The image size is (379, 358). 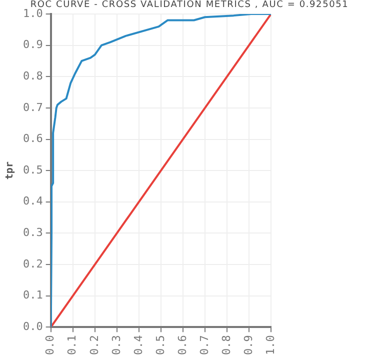 What do you see at coordinates (32, 139) in the screenshot?
I see `y-tick-label: 0.6` at bounding box center [32, 139].